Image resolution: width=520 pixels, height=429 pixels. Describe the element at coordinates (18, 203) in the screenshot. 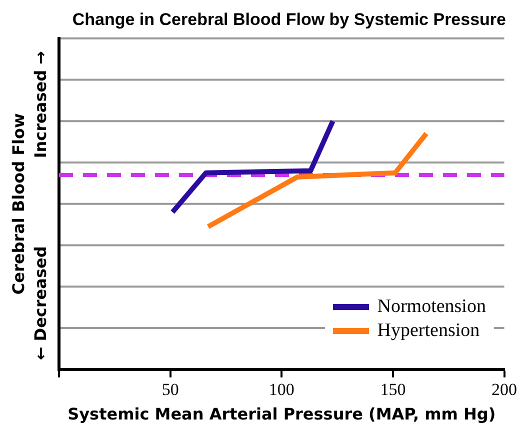

I see `y-axis-title: Cerebral Blood Flow` at that location.